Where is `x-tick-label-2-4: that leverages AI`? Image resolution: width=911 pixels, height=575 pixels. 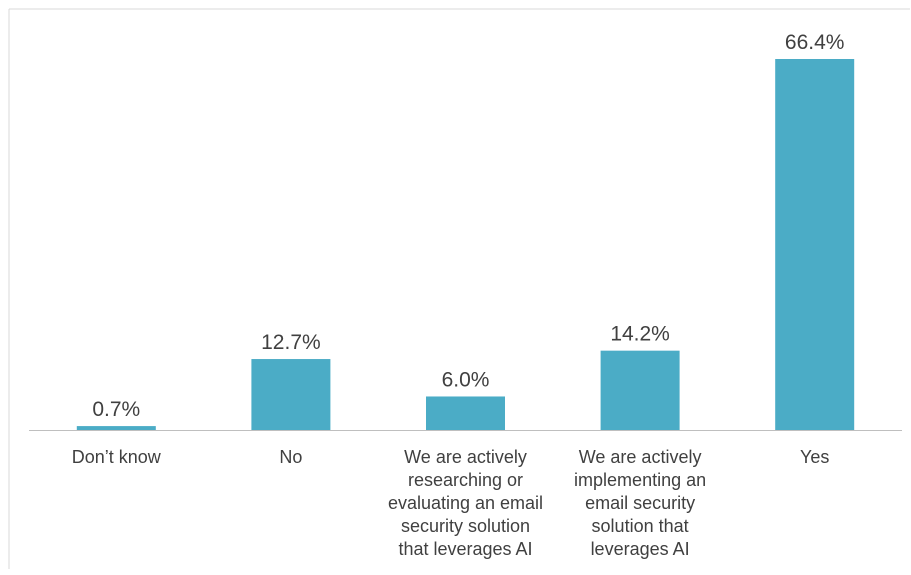
x-tick-label-2-4: that leverages AI is located at coordinates (465, 549).